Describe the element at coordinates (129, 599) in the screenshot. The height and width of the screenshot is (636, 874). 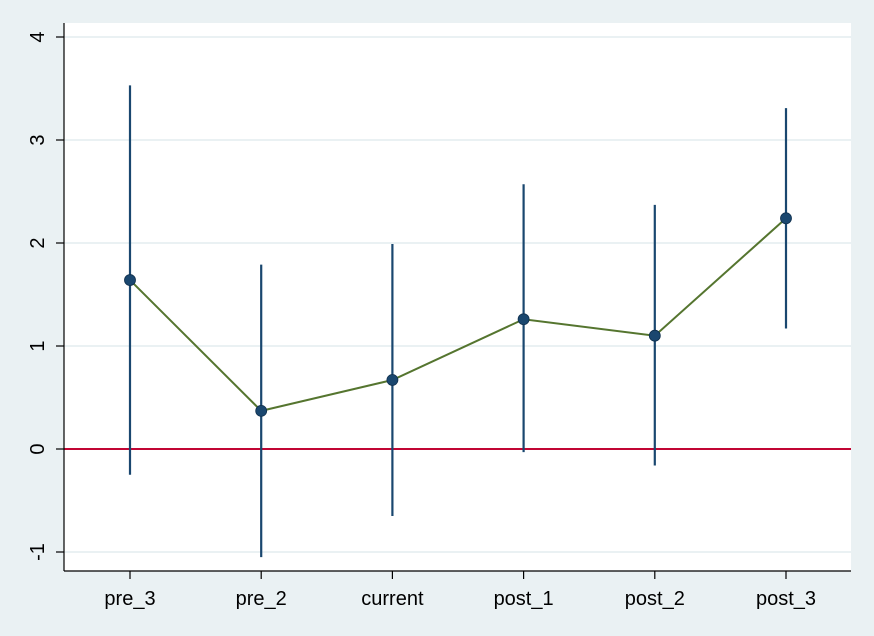
I see `x-tick-label: pre_3` at that location.